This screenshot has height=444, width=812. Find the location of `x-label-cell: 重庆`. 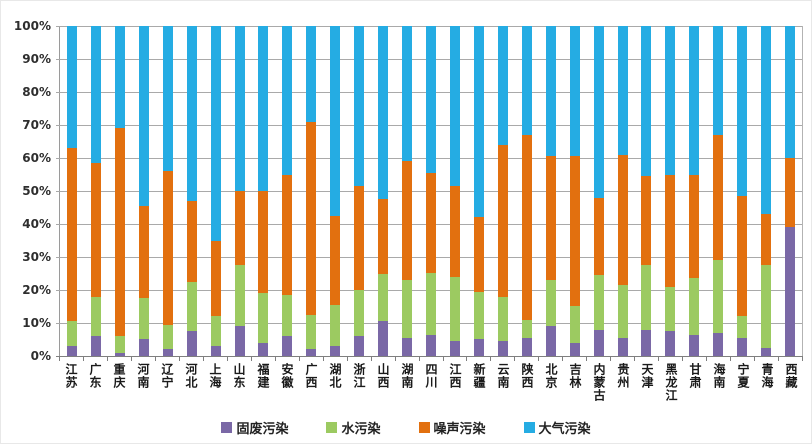

x-label-cell: 重庆 is located at coordinates (119, 382).